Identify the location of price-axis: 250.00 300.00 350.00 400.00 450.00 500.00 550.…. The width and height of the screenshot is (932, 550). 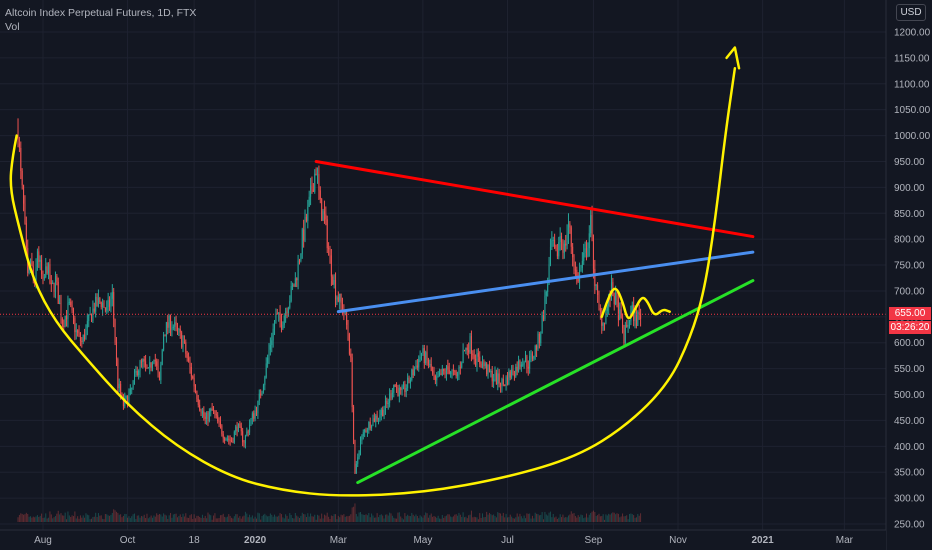
(908, 275).